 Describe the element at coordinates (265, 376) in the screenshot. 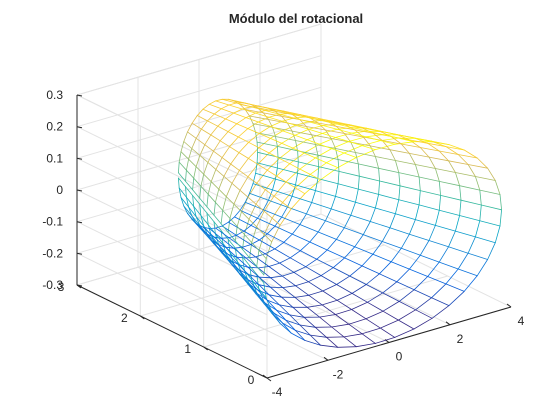

I see `x-tick-mark` at that location.